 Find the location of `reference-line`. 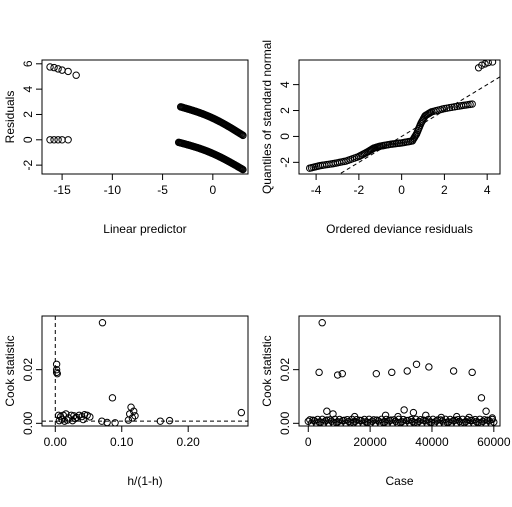

reference-line is located at coordinates (419, 125).